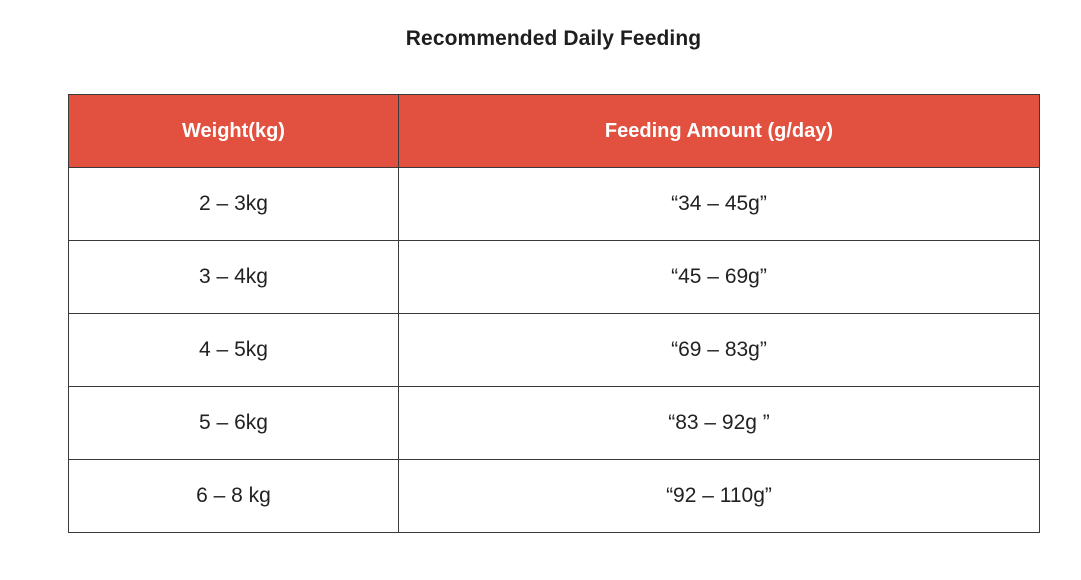 The image size is (1081, 580). What do you see at coordinates (719, 277) in the screenshot?
I see `feeding-amount-cell: “45 – 69g”` at bounding box center [719, 277].